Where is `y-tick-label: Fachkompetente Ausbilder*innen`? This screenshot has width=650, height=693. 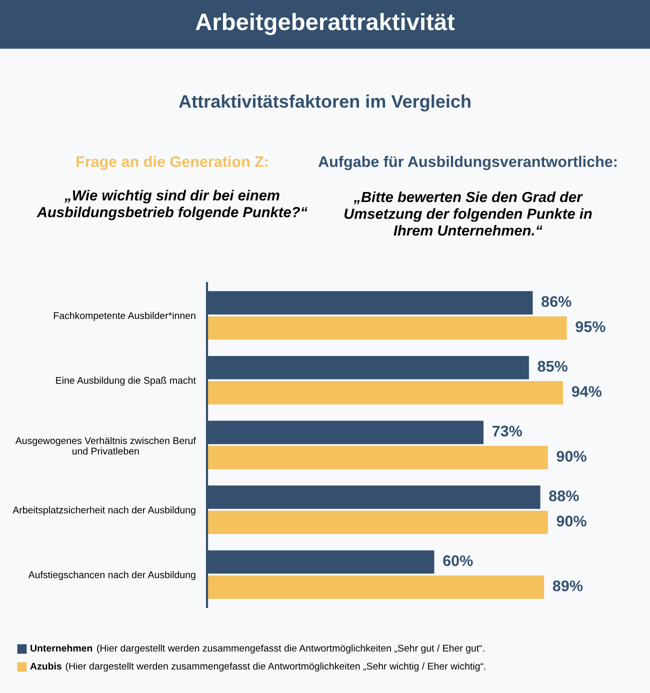 y-tick-label: Fachkompetente Ausbilder*innen is located at coordinates (125, 316).